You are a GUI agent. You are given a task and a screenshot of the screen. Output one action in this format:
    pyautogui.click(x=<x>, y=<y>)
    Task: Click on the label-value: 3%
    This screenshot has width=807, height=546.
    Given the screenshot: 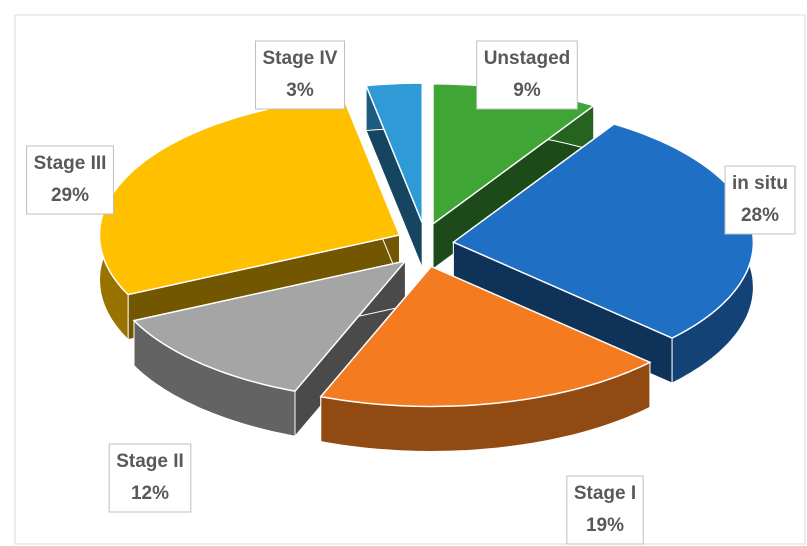 What is the action you would take?
    pyautogui.click(x=300, y=90)
    